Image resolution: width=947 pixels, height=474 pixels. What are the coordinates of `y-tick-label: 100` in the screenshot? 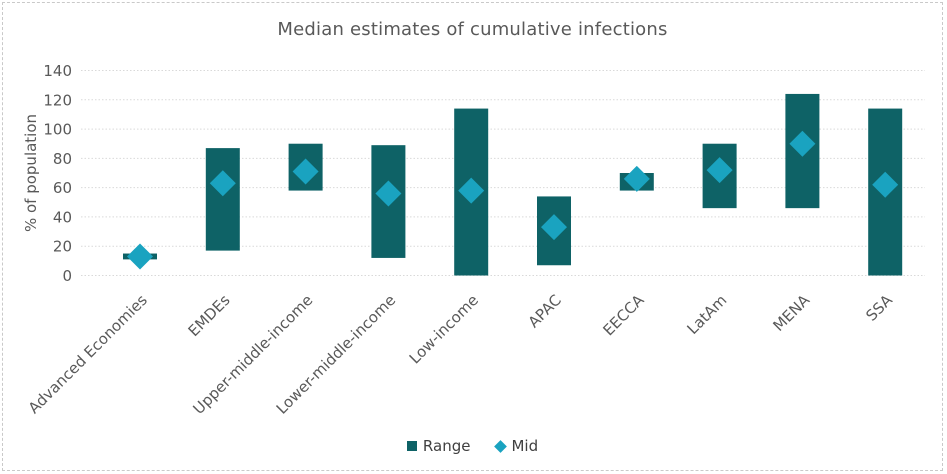 It's located at (57, 130).